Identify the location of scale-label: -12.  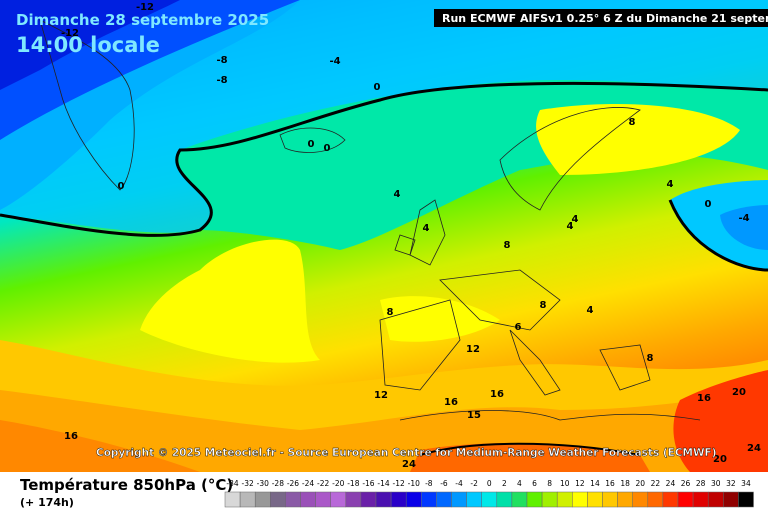
(399, 483).